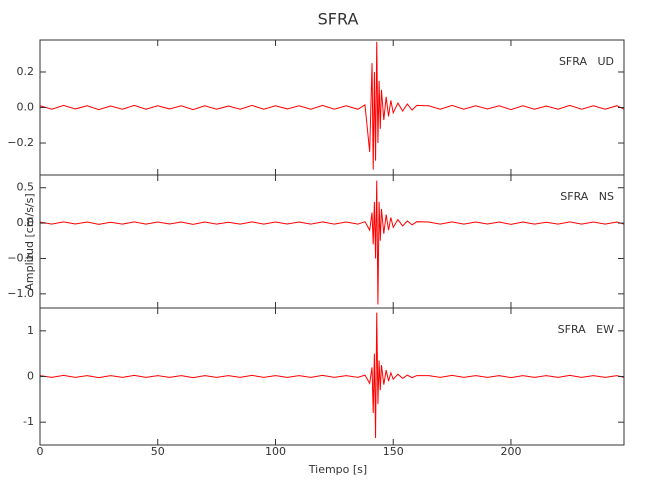 This screenshot has width=650, height=500. What do you see at coordinates (20, 257) in the screenshot?
I see `y-tick-label: −0.5` at bounding box center [20, 257].